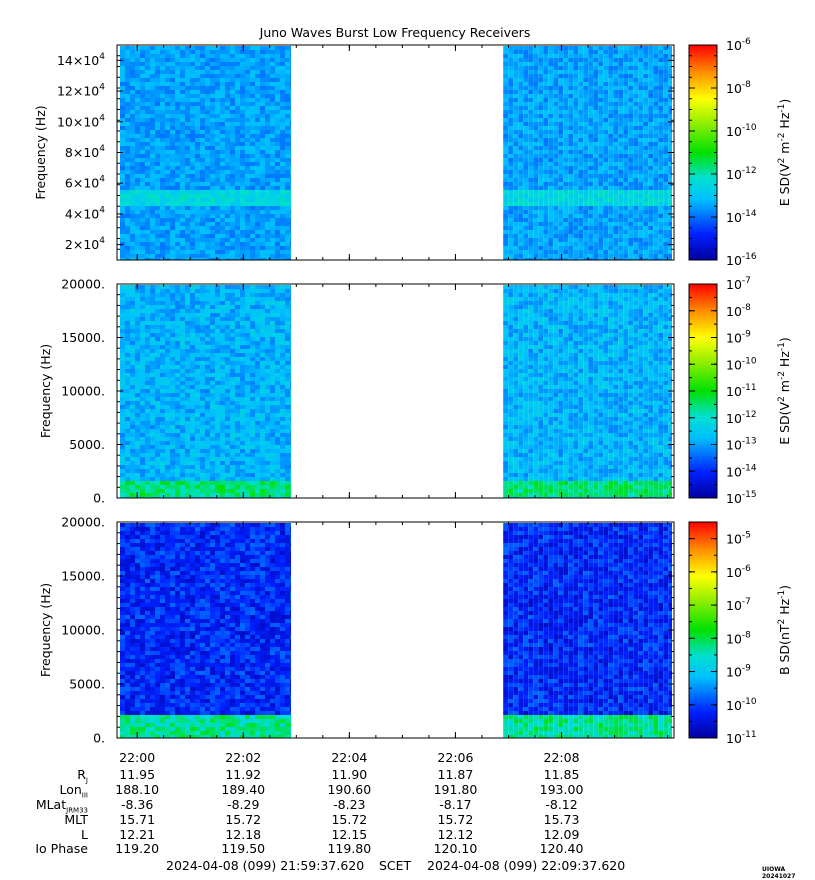 The width and height of the screenshot is (815, 880). I want to click on colorbar-tick-label: 10-14, so click(741, 217).